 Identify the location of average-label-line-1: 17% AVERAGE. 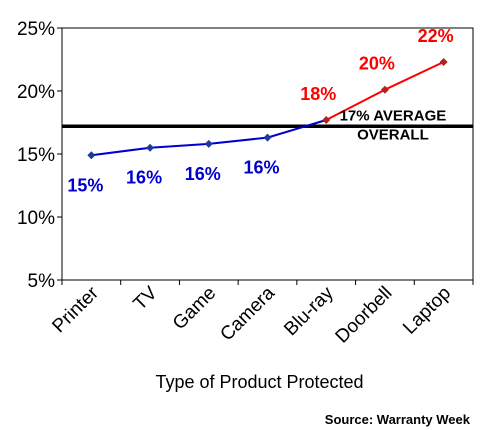
(393, 115).